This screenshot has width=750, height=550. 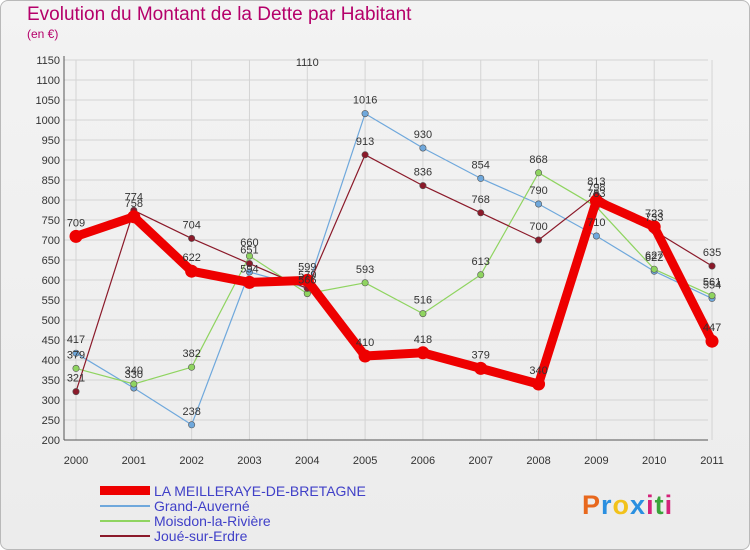 What do you see at coordinates (481, 355) in the screenshot?
I see `data-label: 379` at bounding box center [481, 355].